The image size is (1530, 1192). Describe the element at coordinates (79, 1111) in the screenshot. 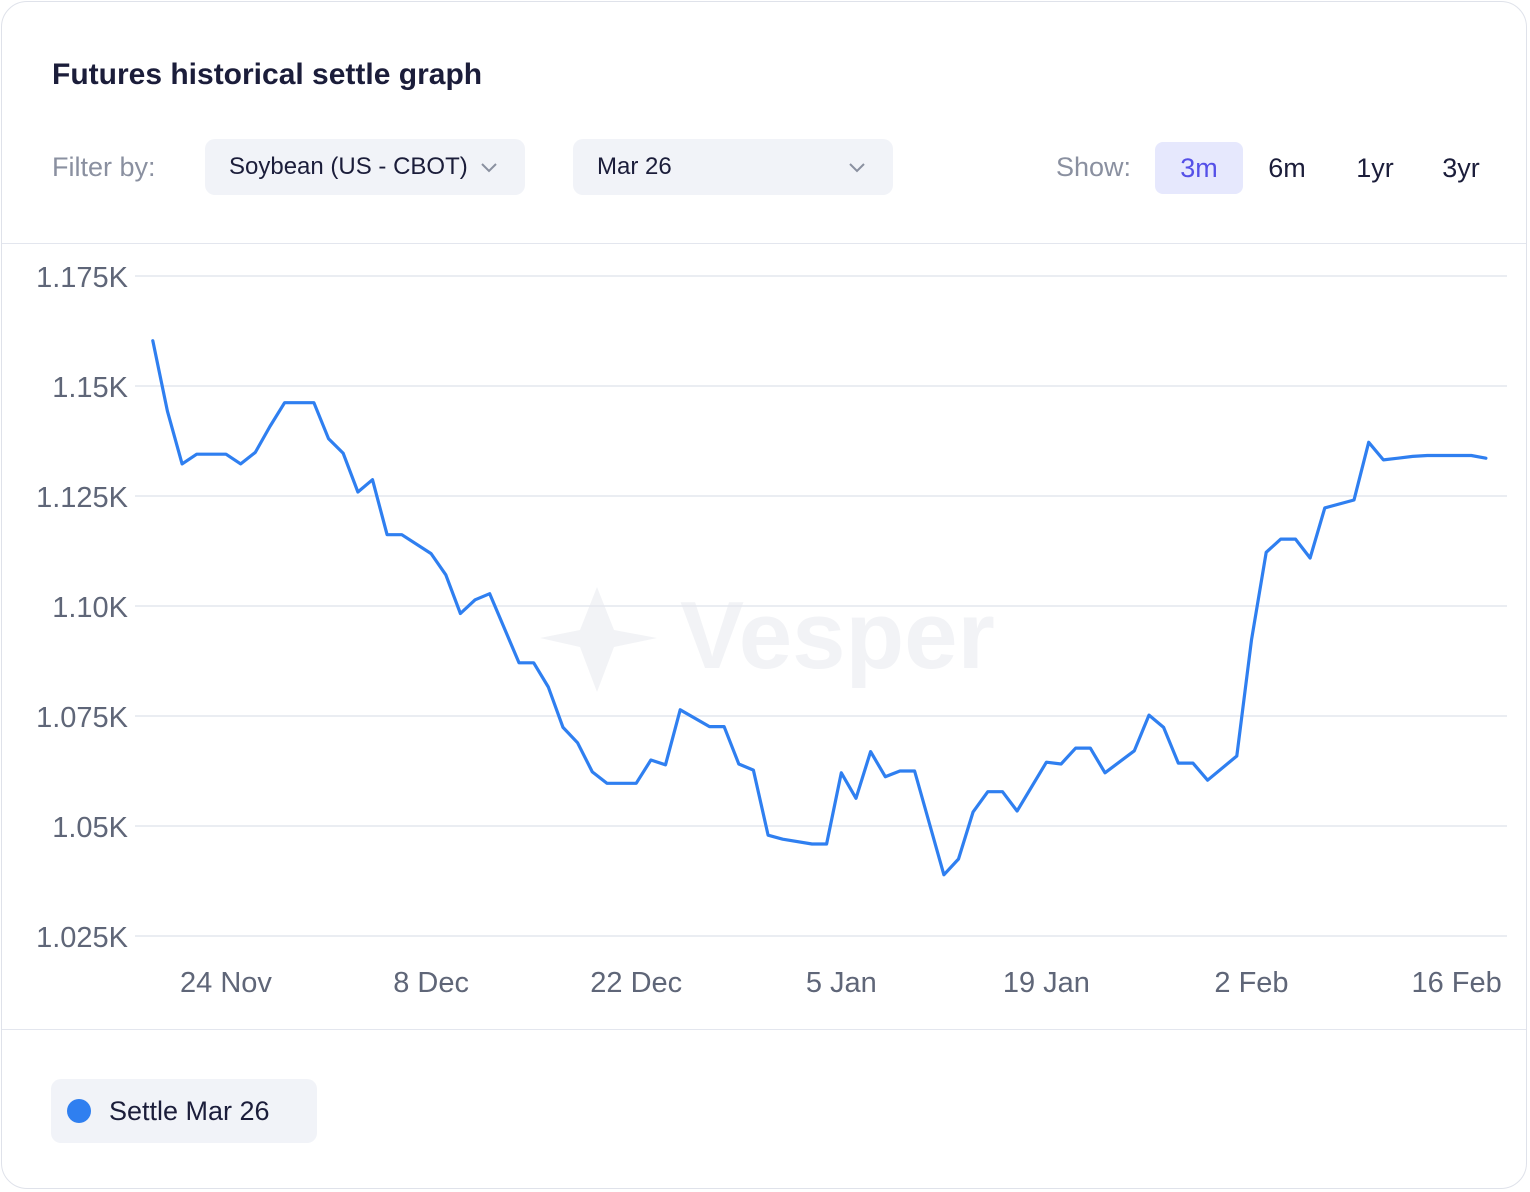

I see `series-color-dot` at that location.